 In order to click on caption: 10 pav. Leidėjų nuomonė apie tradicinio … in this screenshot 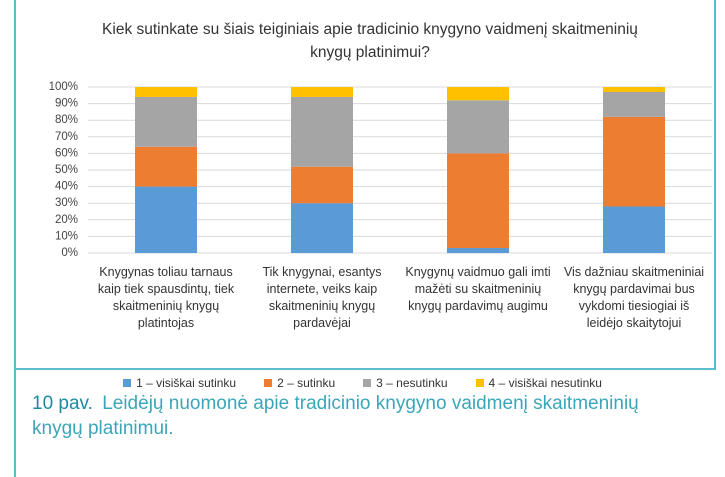, I will do `click(357, 416)`.